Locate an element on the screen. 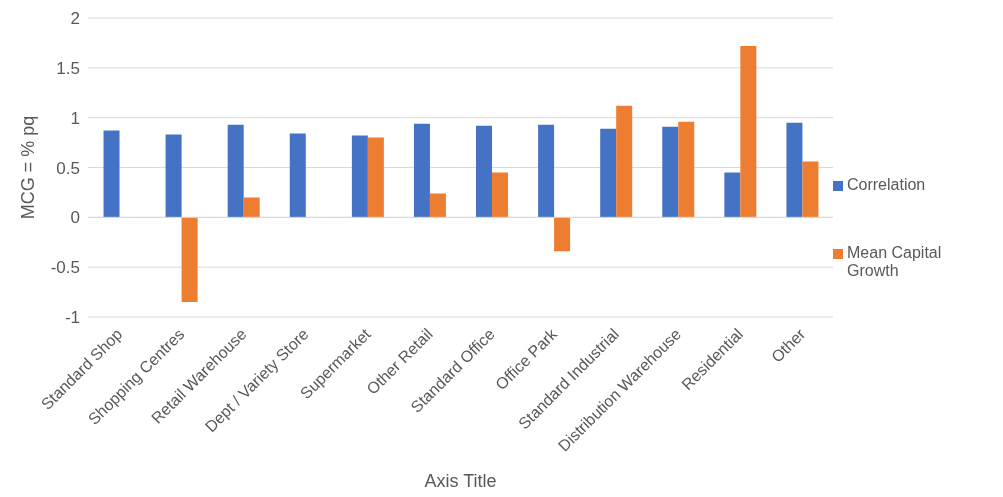 This screenshot has width=1003, height=497. y-tick-label: -0.5 is located at coordinates (65, 268).